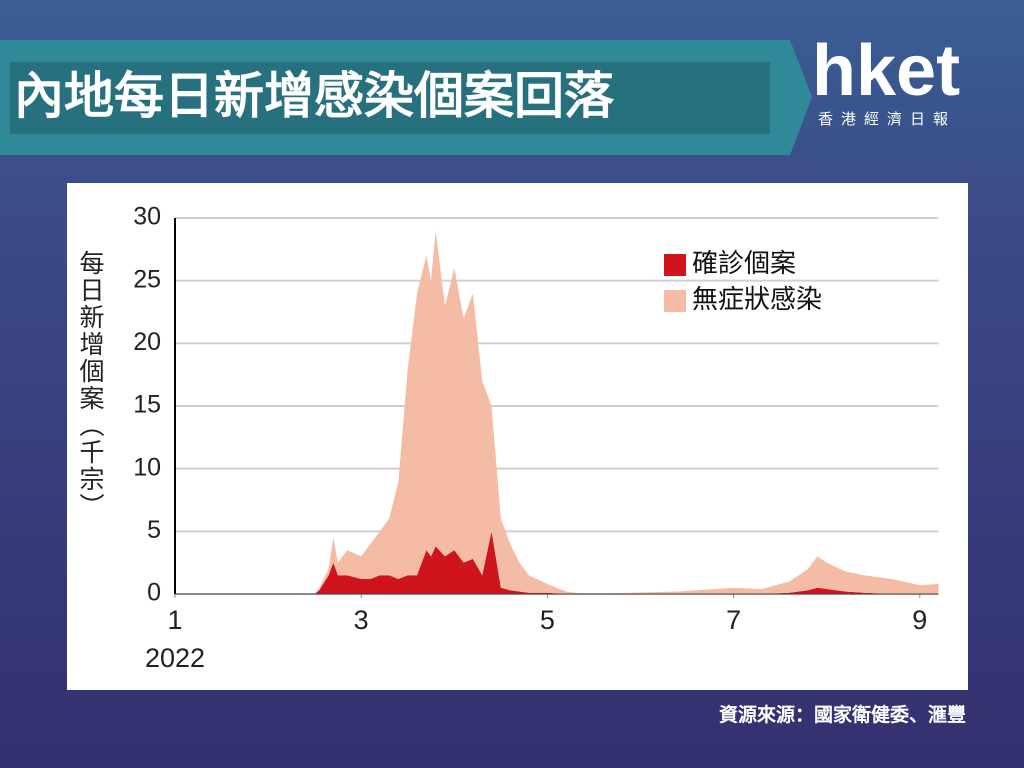 This screenshot has width=1024, height=768. Describe the element at coordinates (919, 620) in the screenshot. I see `x-tick-label: 9` at that location.